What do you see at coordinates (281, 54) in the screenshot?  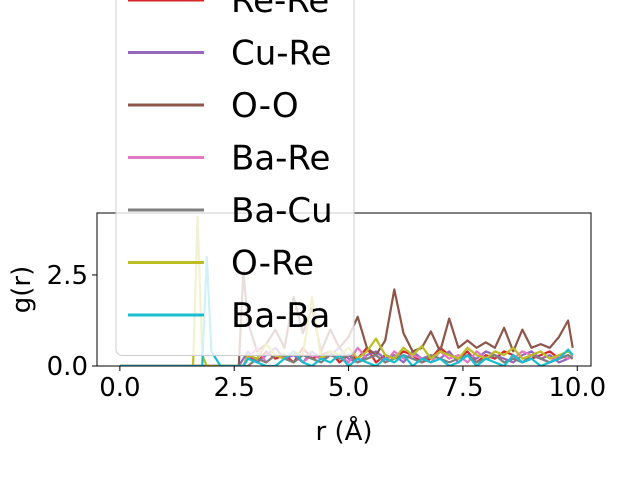 I see `legend-label: Cu-Re` at bounding box center [281, 54].